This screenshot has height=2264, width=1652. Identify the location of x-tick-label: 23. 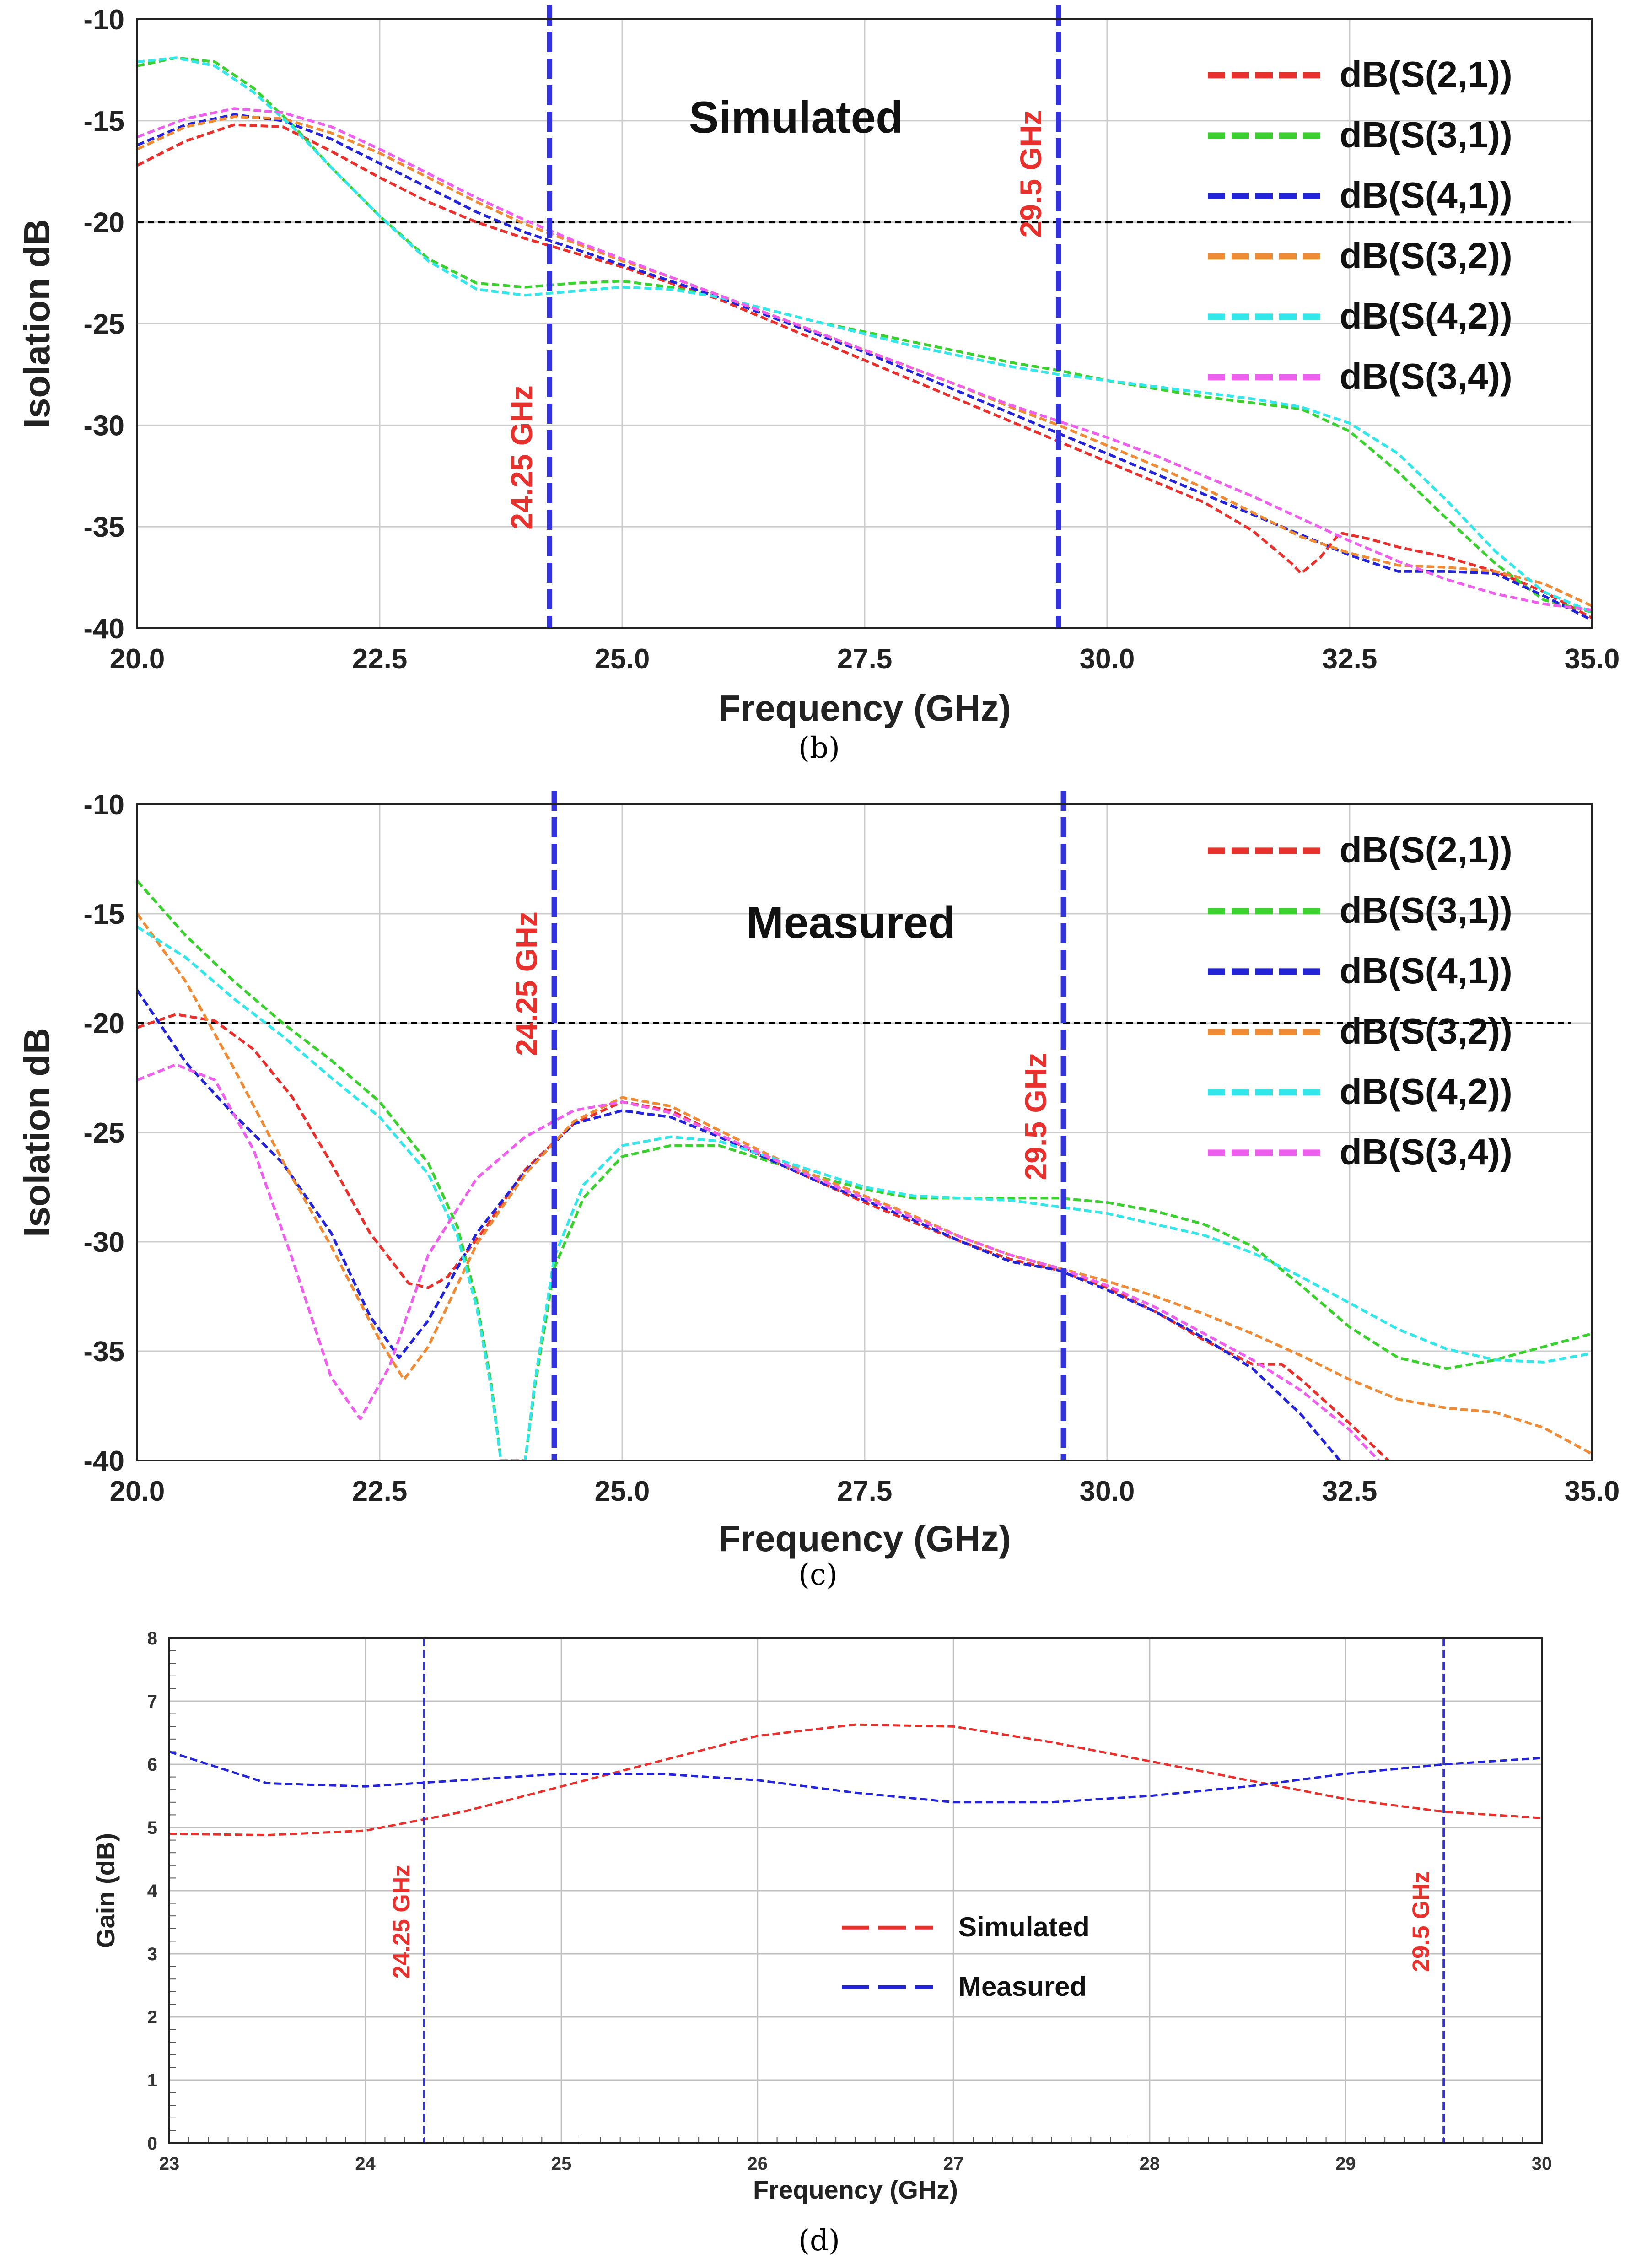
(169, 2164).